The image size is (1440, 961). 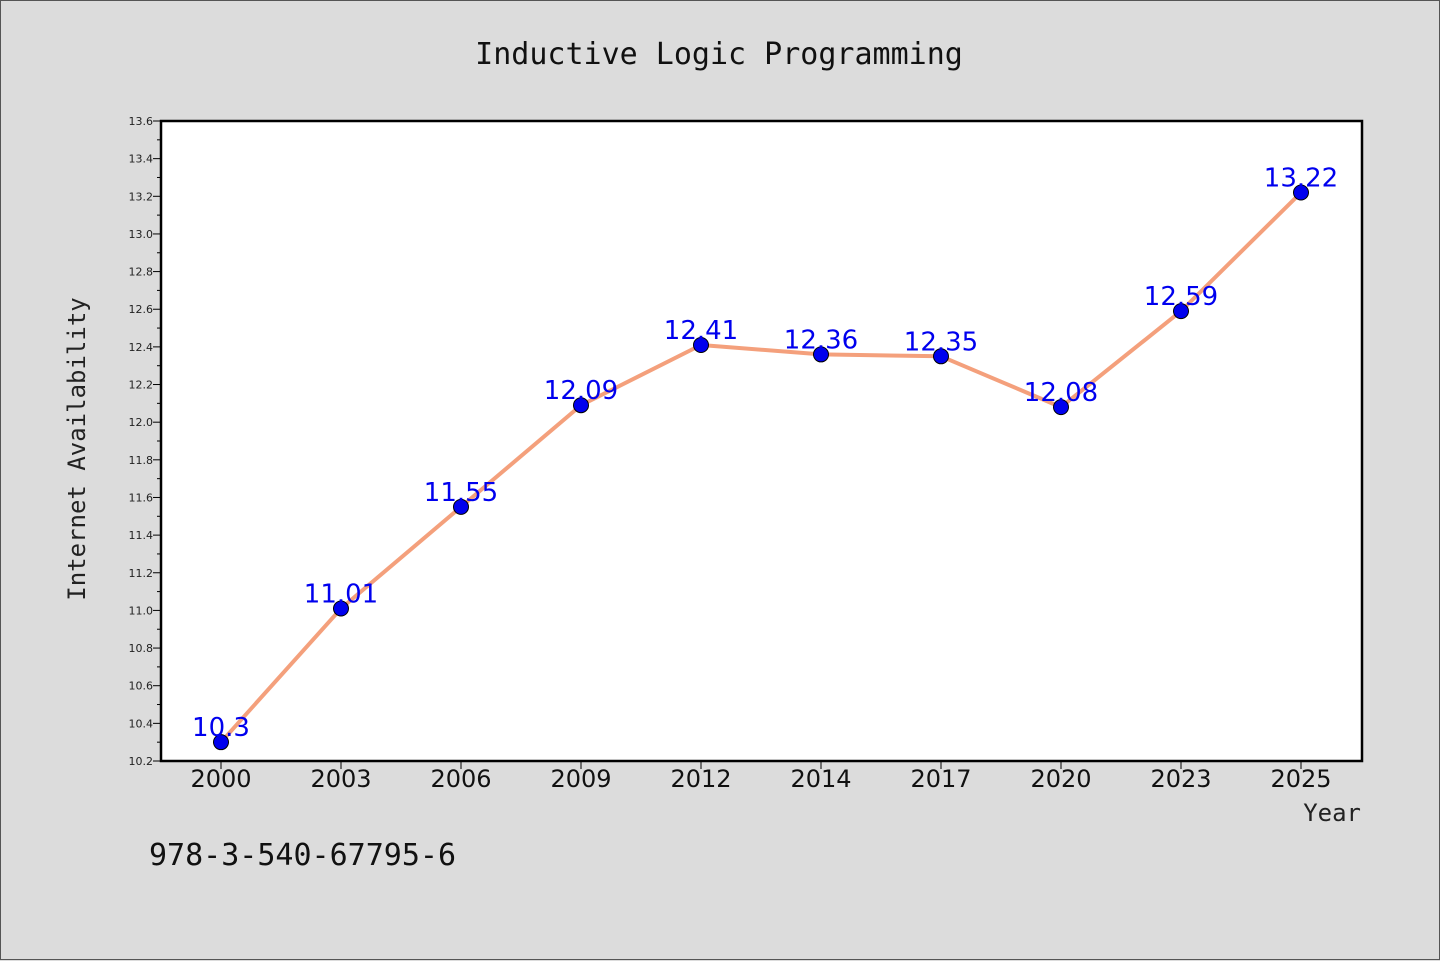 What do you see at coordinates (141, 761) in the screenshot?
I see `y-tick-label: 10.2` at bounding box center [141, 761].